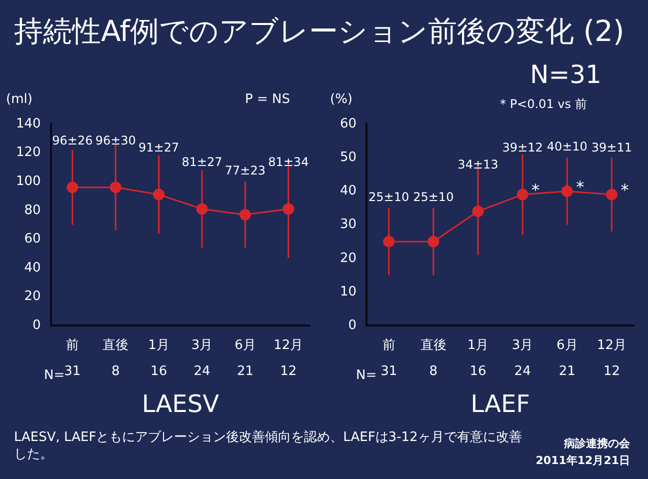 This screenshot has width=648, height=479. What do you see at coordinates (348, 224) in the screenshot?
I see `y-tick-label: 30` at bounding box center [348, 224].